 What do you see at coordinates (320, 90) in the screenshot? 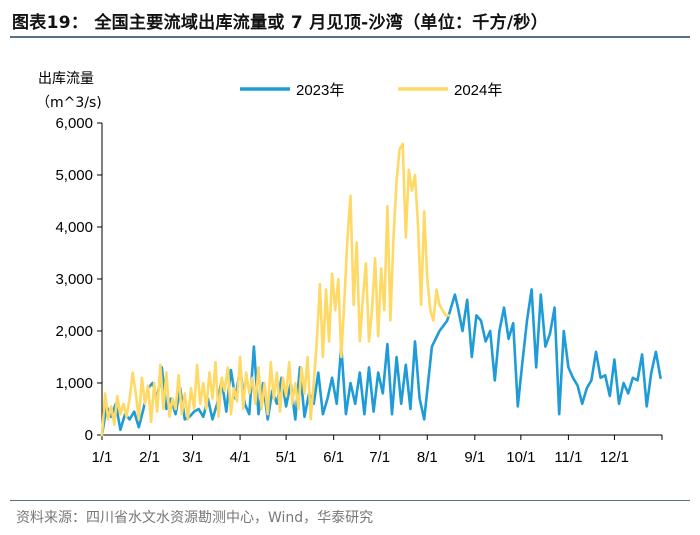
I see `legend-label-0: 2023年` at bounding box center [320, 90].